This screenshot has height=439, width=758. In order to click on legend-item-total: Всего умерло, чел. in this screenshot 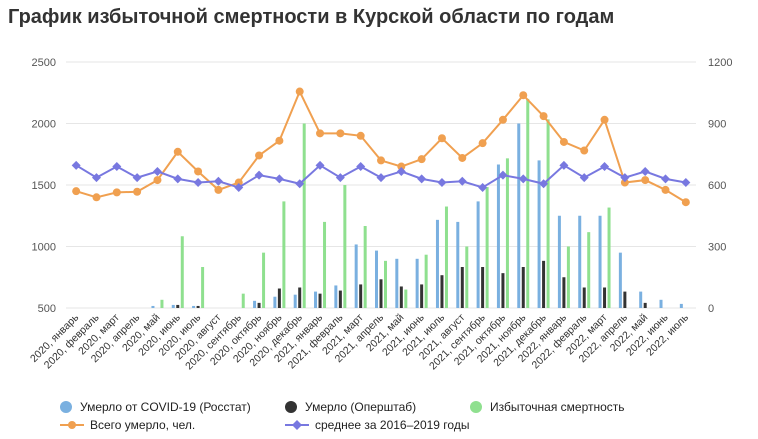, I will do `click(127, 425)`.